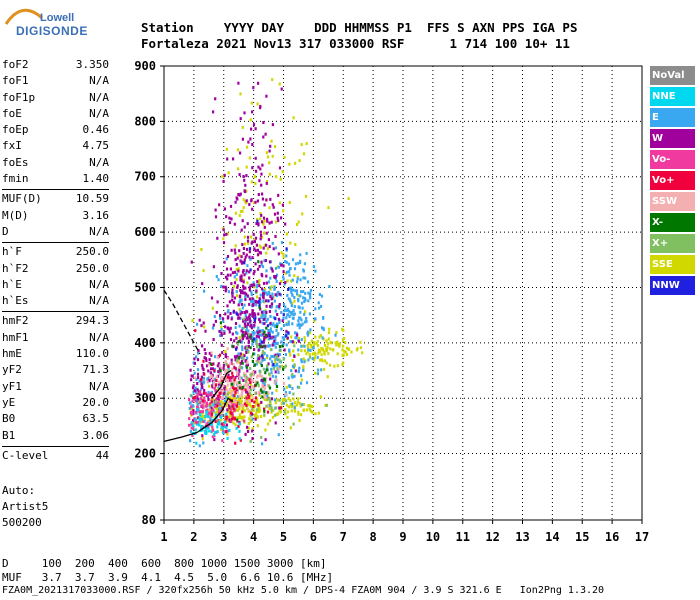 This screenshot has height=600, width=700. What do you see at coordinates (193, 537) in the screenshot?
I see `x-tick-label: 2` at bounding box center [193, 537].